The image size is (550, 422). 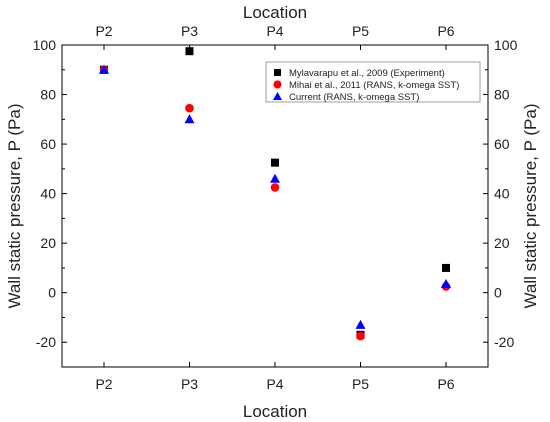 I want to click on legend-marker-mihai, so click(x=277, y=84).